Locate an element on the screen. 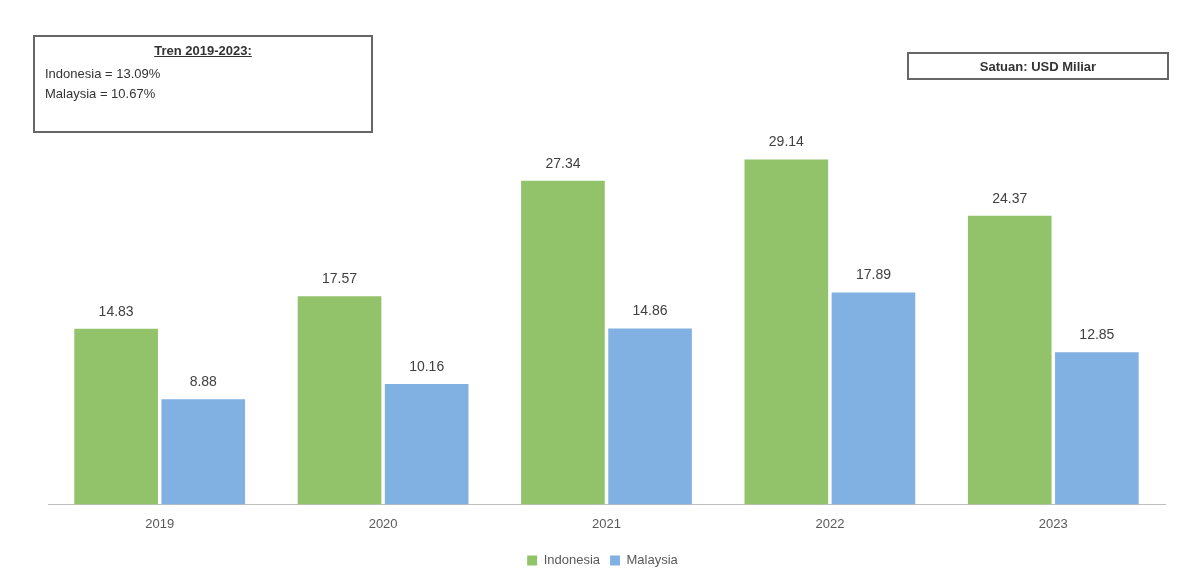  data-label: 27.34 is located at coordinates (563, 162).